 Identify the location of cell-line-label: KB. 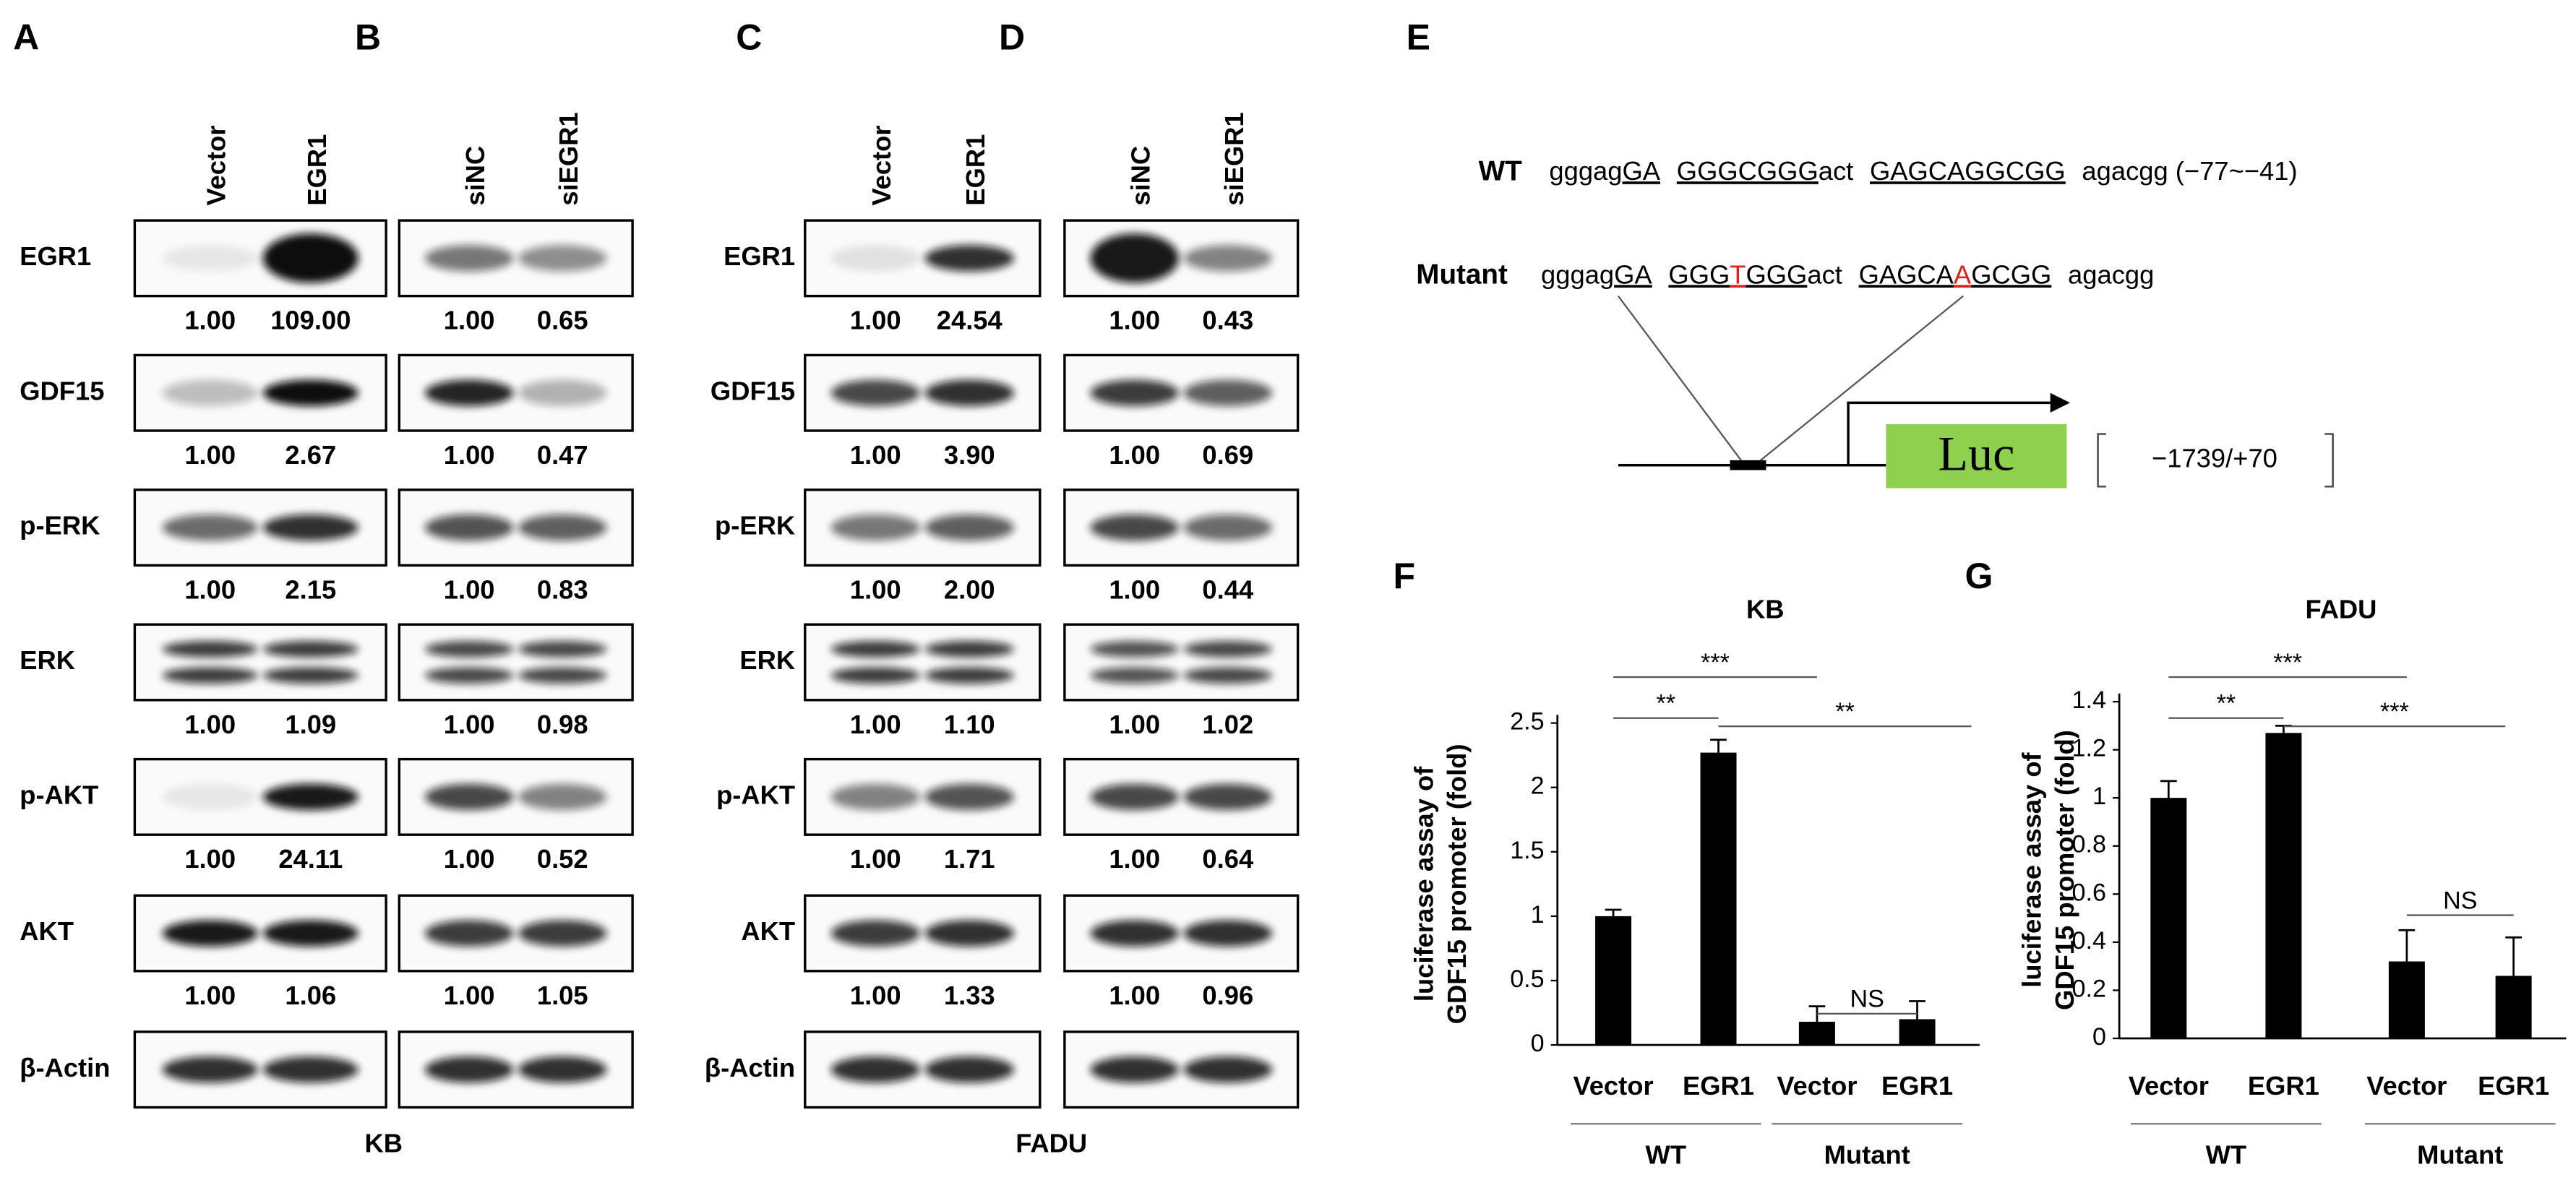
(384, 1143).